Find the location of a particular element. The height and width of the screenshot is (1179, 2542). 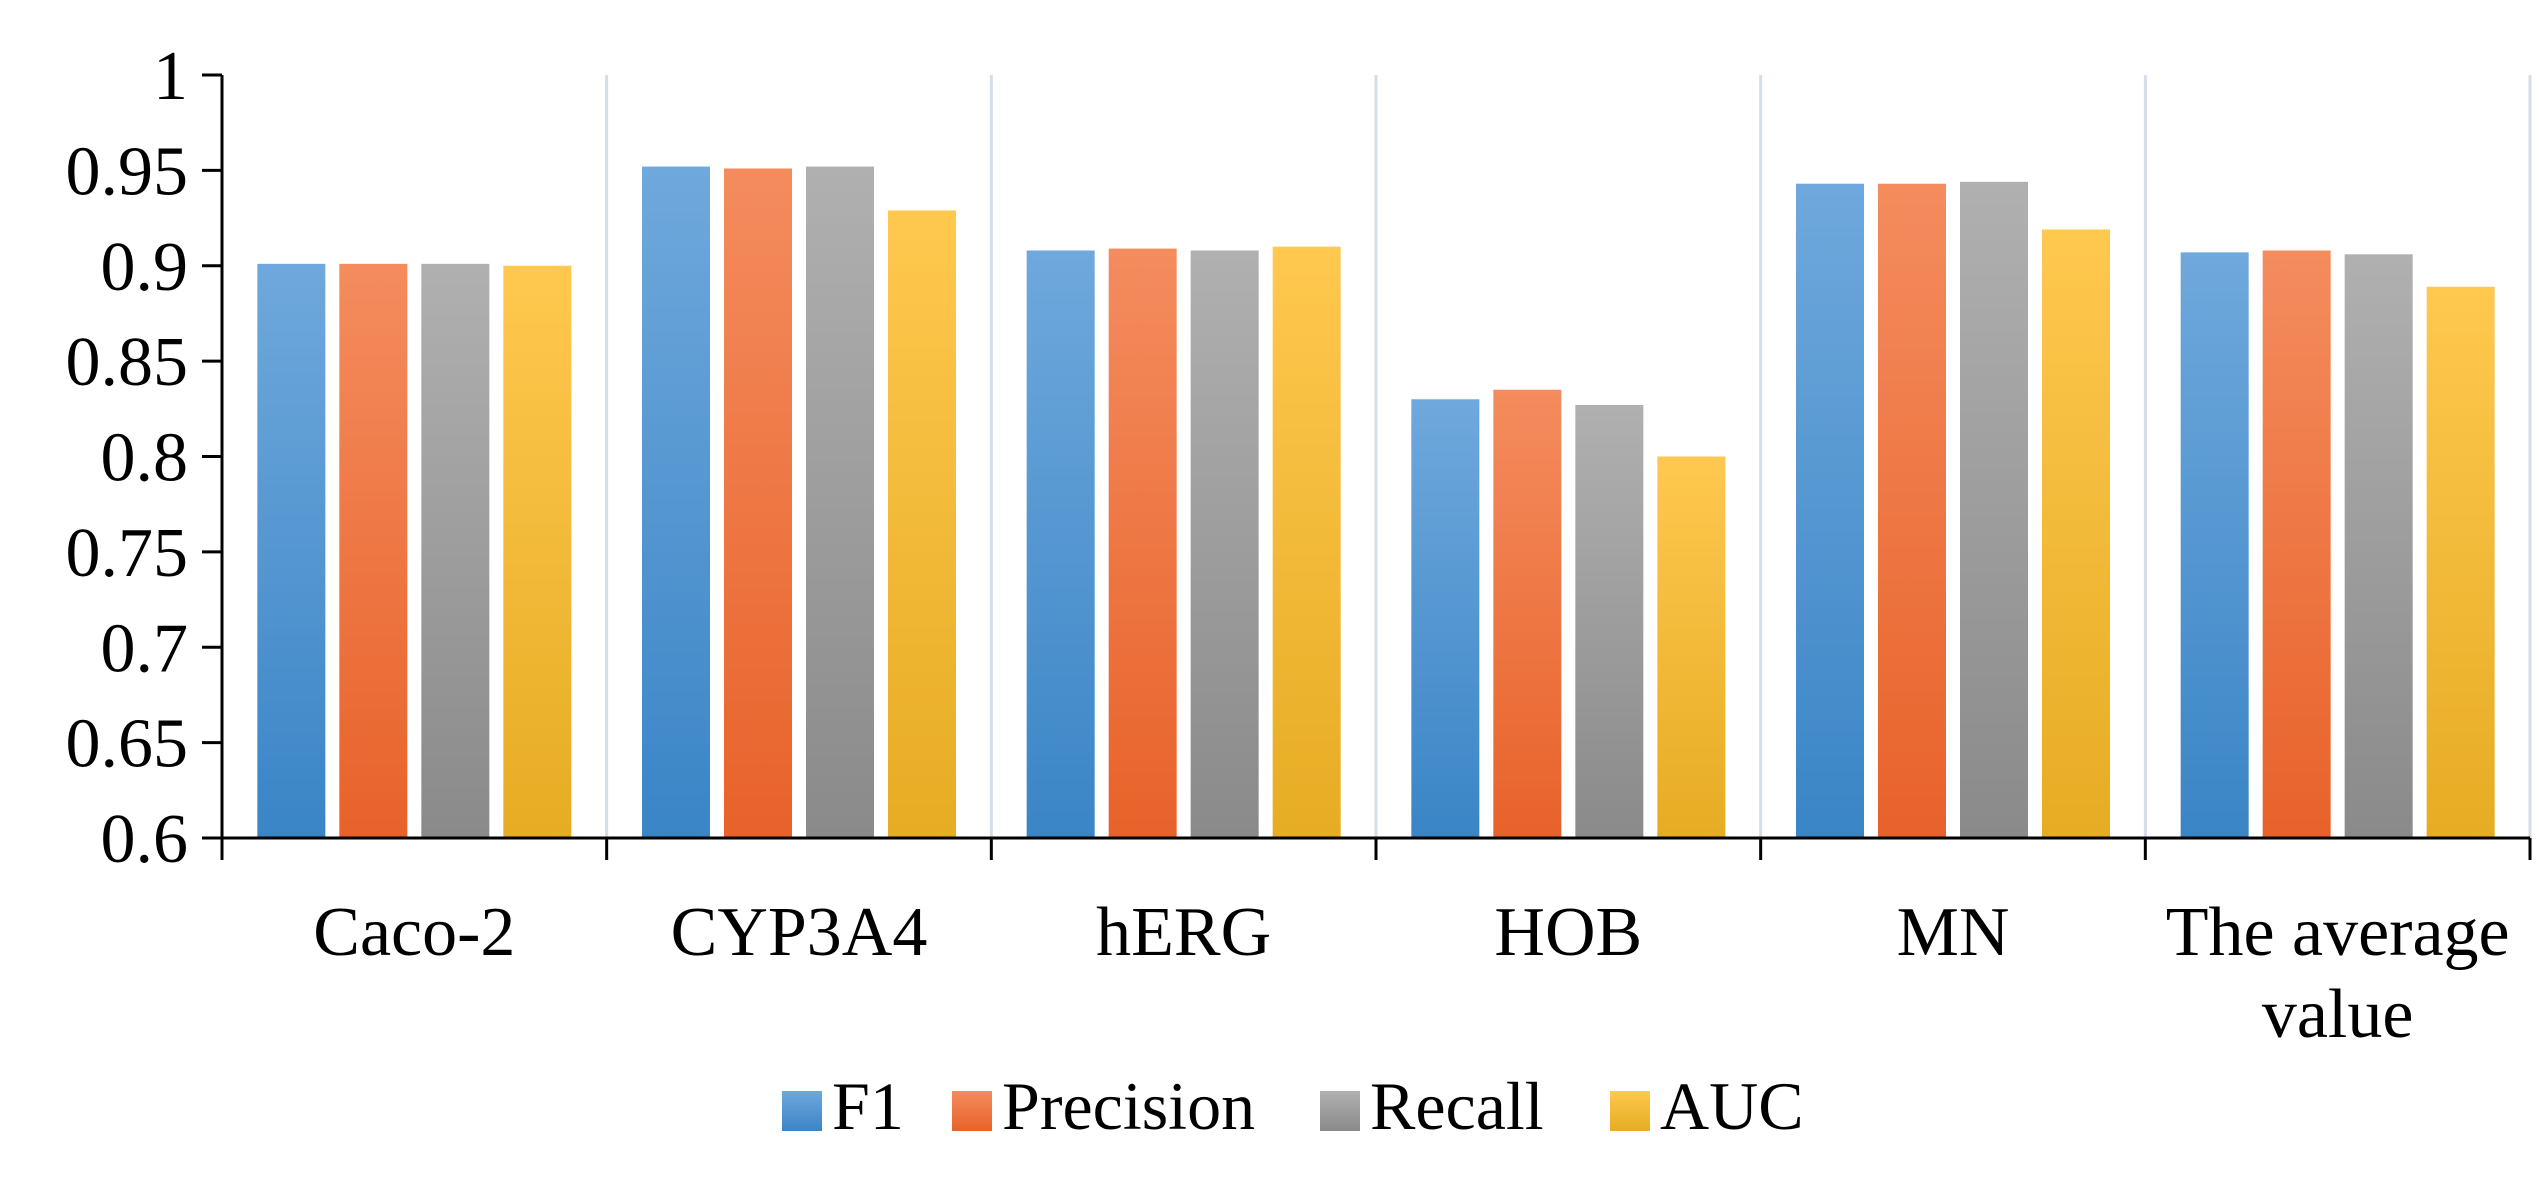

bar-f1-mn is located at coordinates (1830, 511).